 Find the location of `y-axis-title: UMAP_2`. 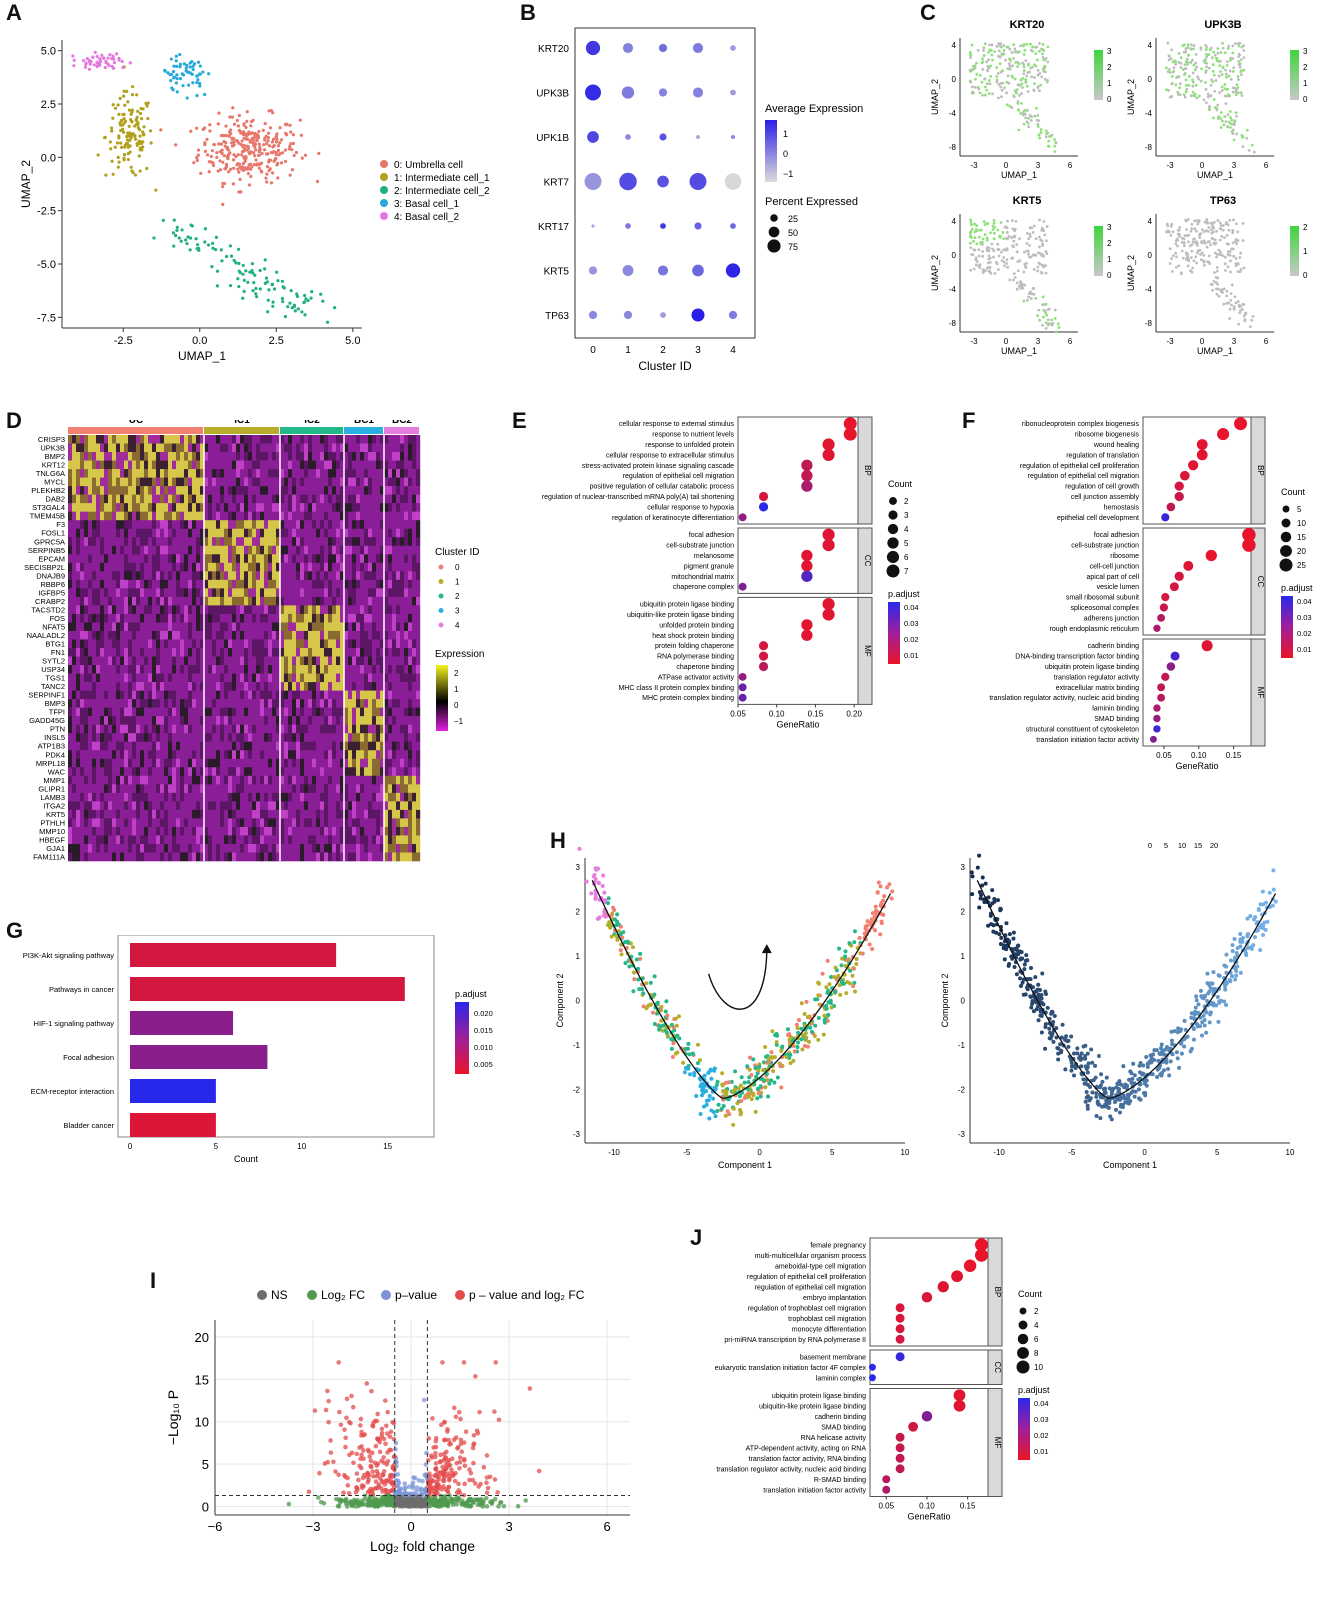

y-axis-title: UMAP_2 is located at coordinates (1131, 97).